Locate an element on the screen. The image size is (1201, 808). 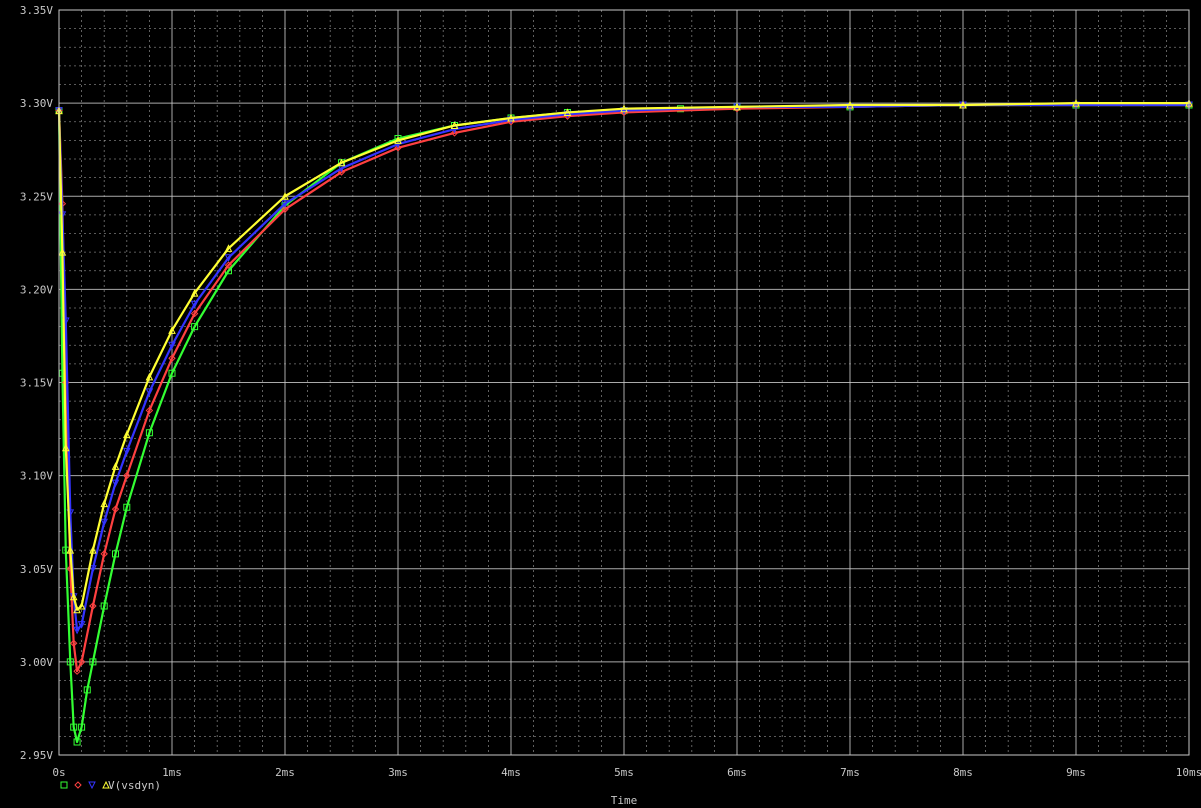
legend: V(vsdyn) is located at coordinates (110, 785).